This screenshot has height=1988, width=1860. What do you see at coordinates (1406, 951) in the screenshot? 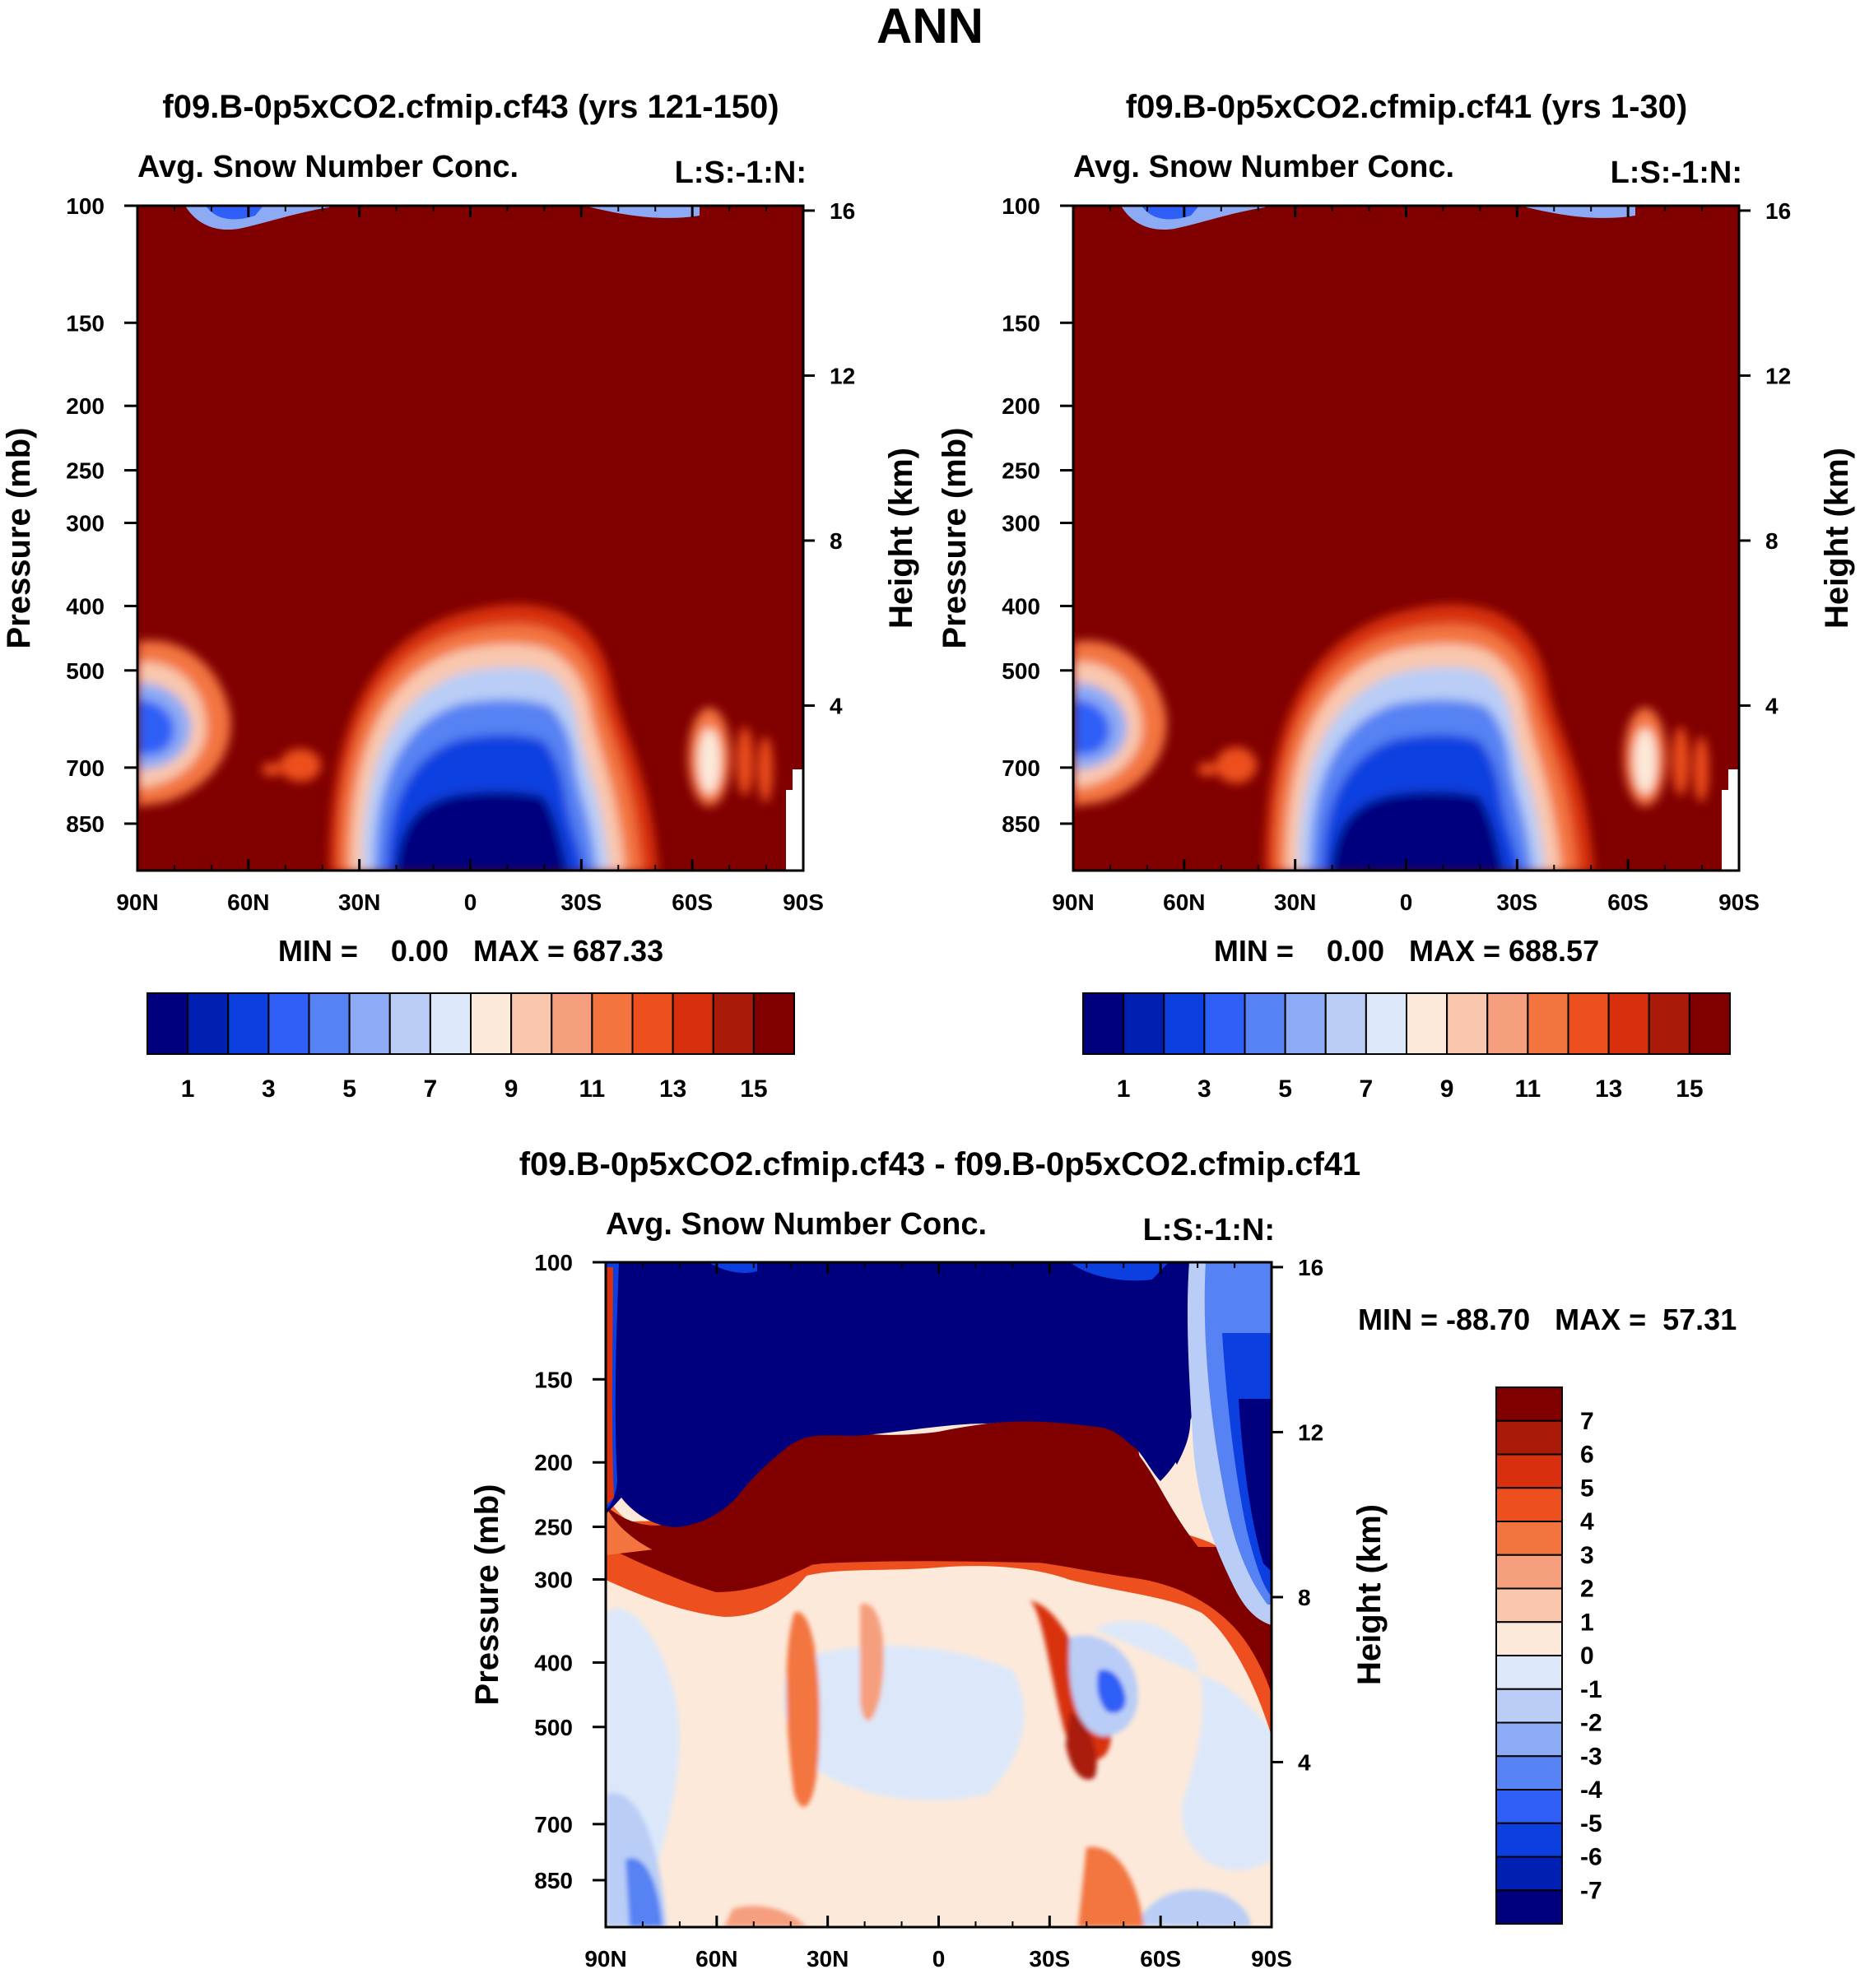
I see `panel-2-minmax: MIN = 0.00 MAX = 688.57` at bounding box center [1406, 951].